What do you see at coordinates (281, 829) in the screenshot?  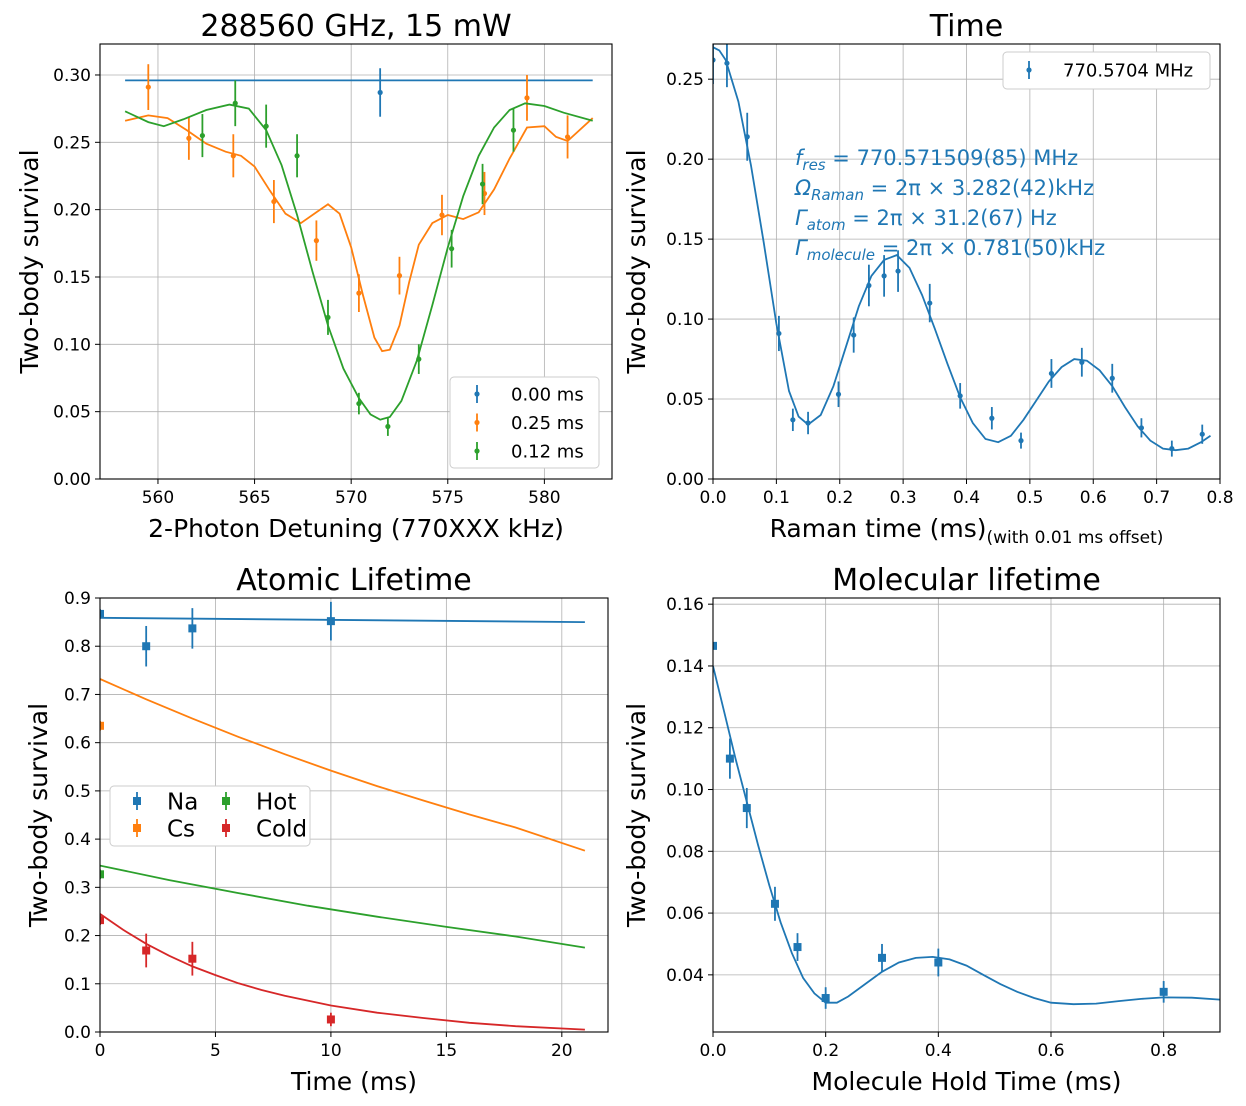 I see `legend-label: Cold` at bounding box center [281, 829].